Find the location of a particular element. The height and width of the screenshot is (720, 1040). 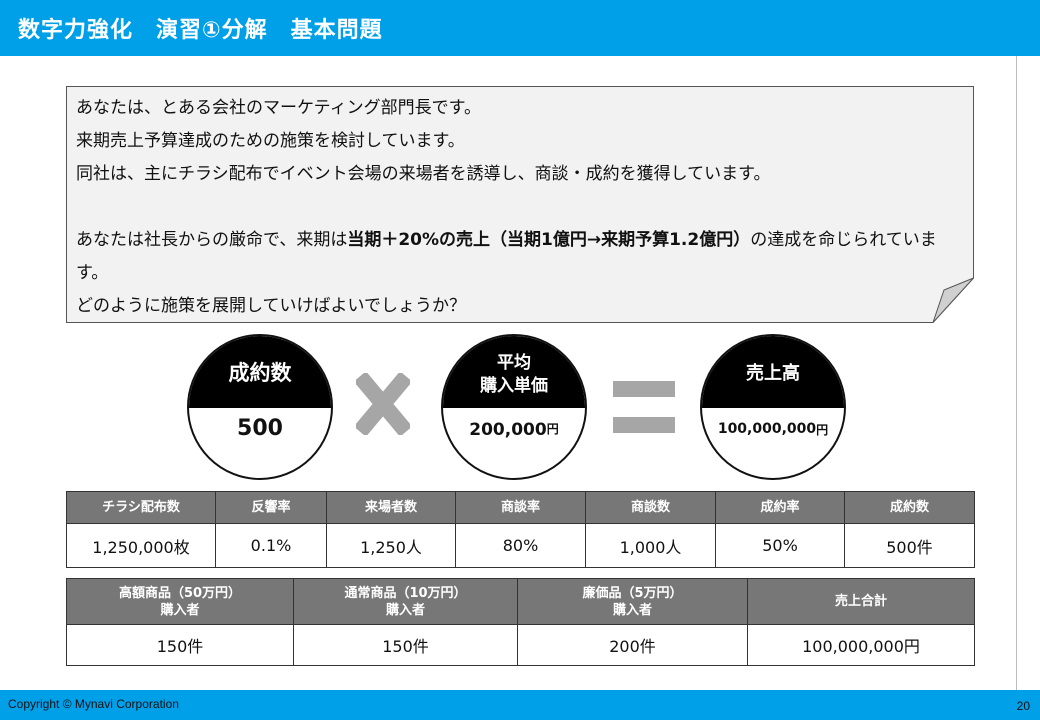

note-line-2: 来期売上予算達成のための施策を検討しています。 is located at coordinates (270, 141).